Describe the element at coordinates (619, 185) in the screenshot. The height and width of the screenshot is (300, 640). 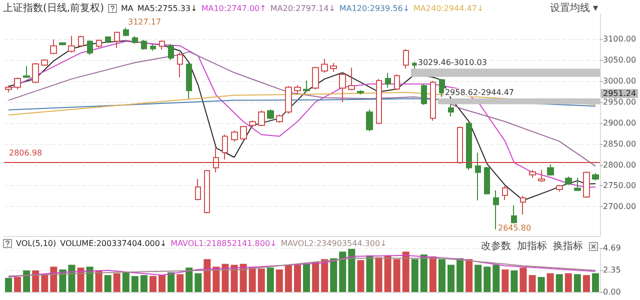
I see `y-tick-label: 2750.00` at that location.